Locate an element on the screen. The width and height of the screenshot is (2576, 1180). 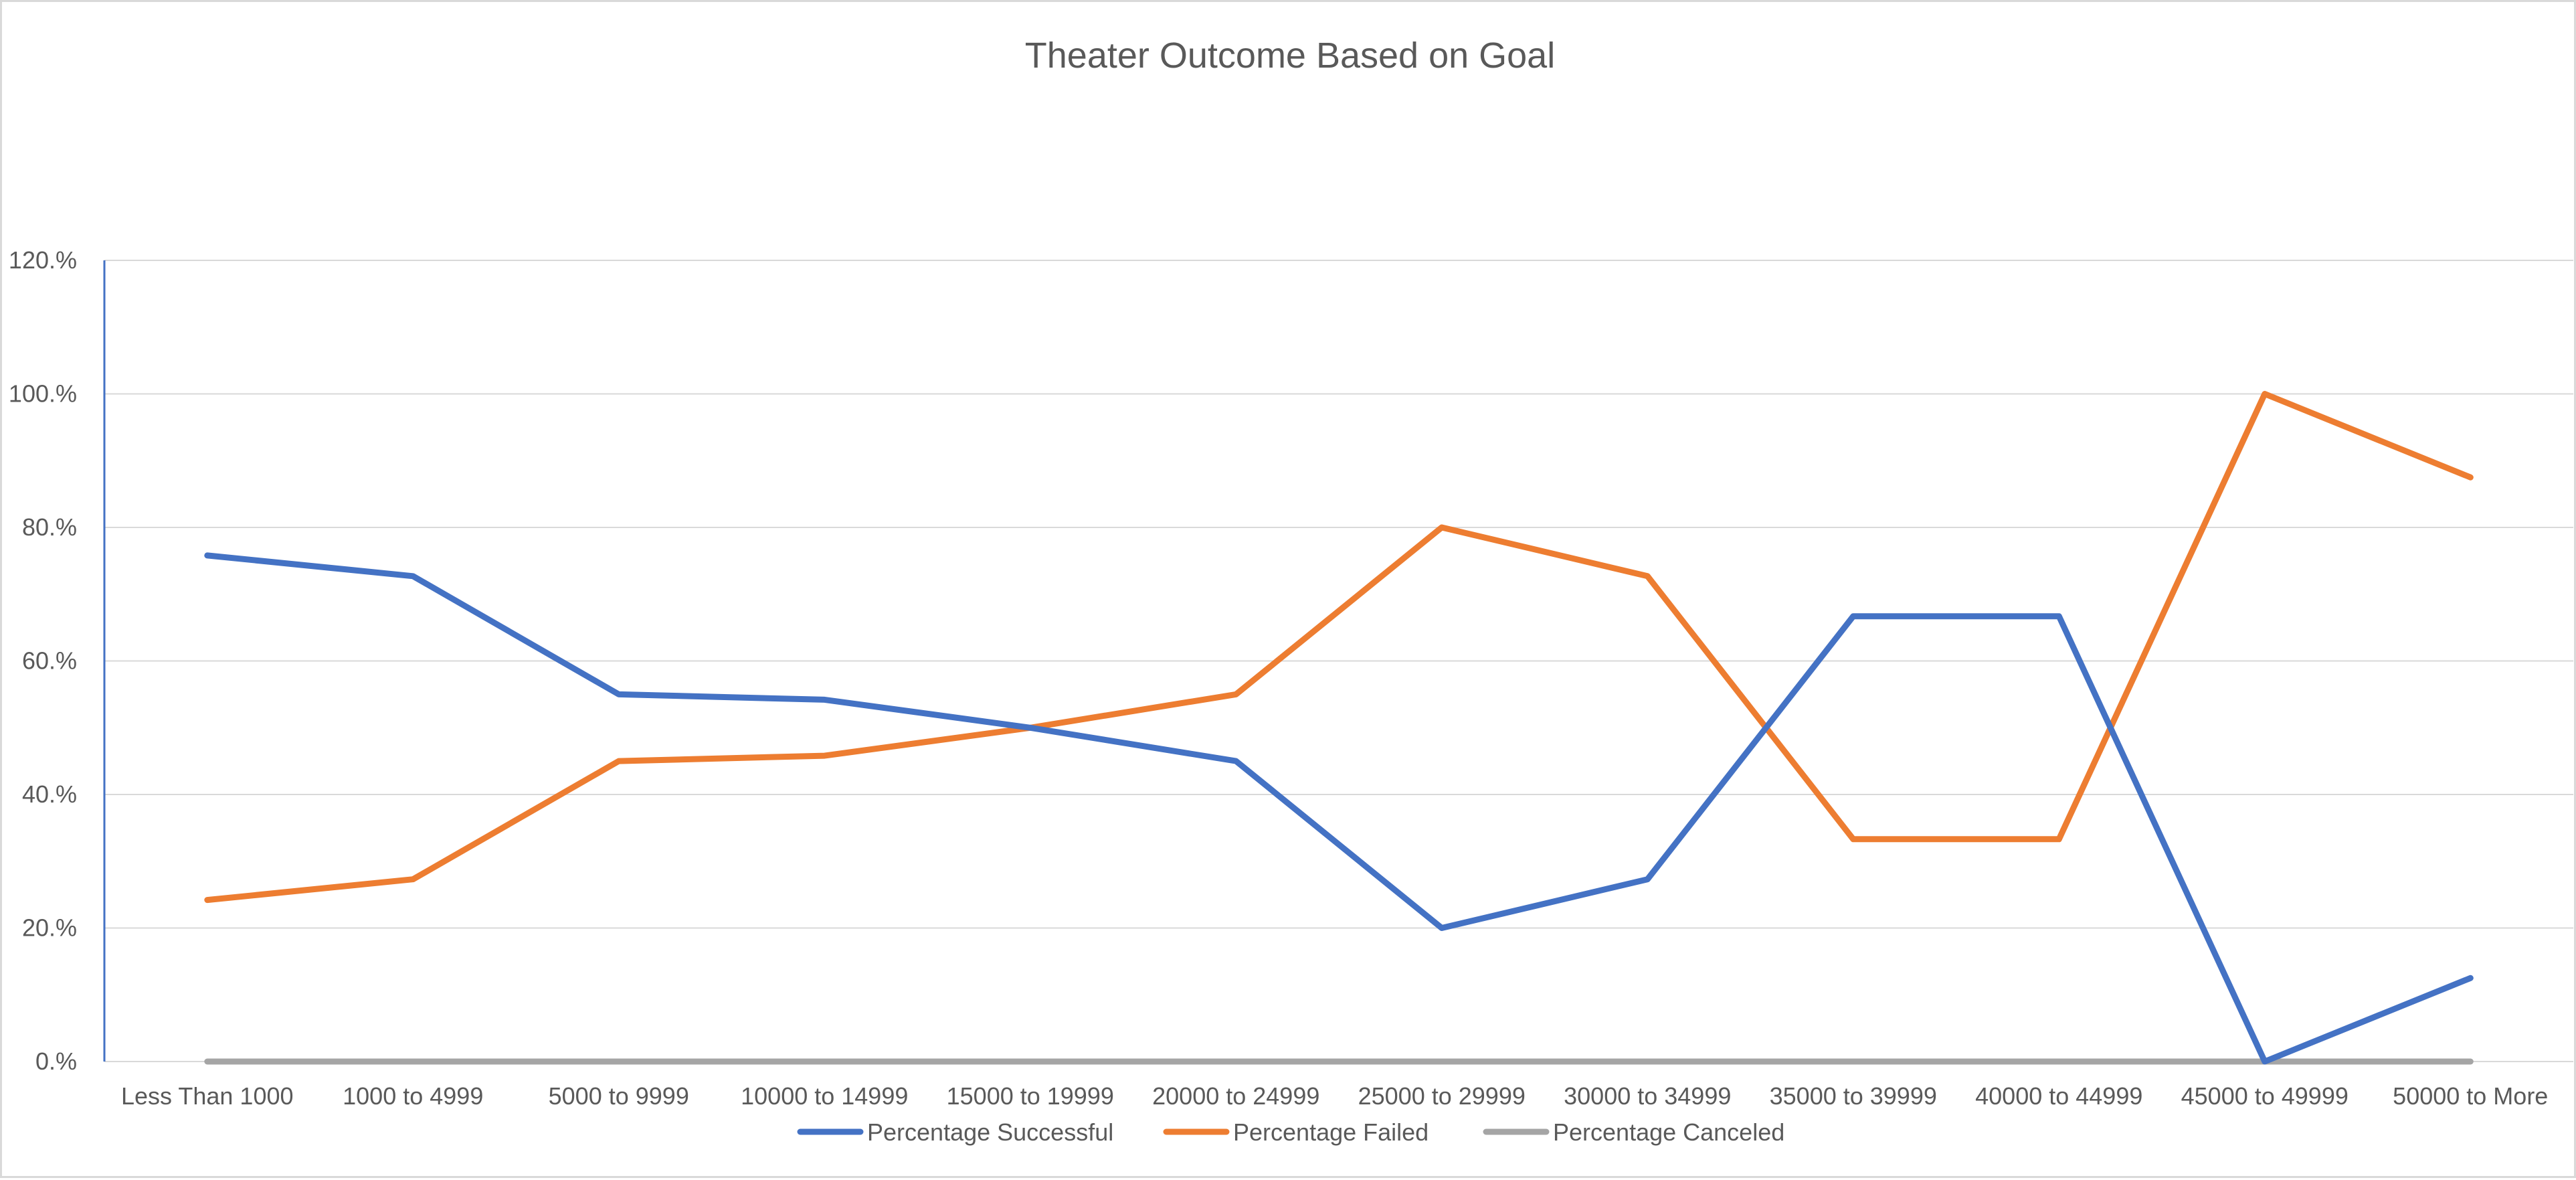
x-tick-label: 45000 to 49999 is located at coordinates (2265, 1096).